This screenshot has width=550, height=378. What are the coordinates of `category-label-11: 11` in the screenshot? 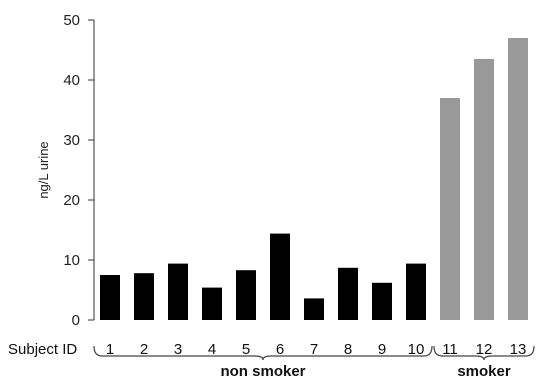 It's located at (450, 349).